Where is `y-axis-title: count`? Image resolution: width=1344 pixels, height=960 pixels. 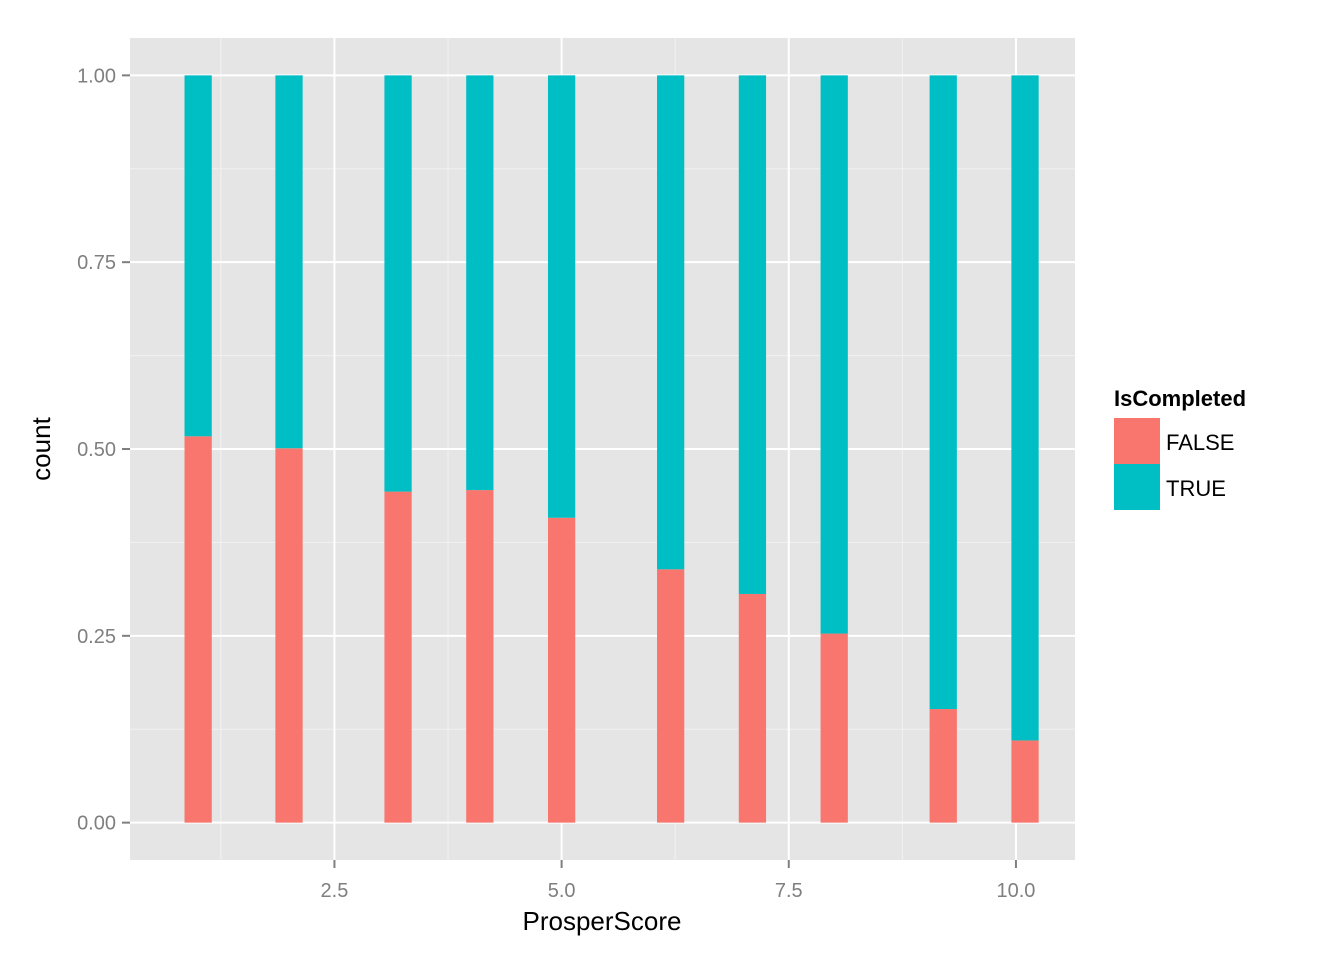
y-axis-title: count is located at coordinates (41, 448).